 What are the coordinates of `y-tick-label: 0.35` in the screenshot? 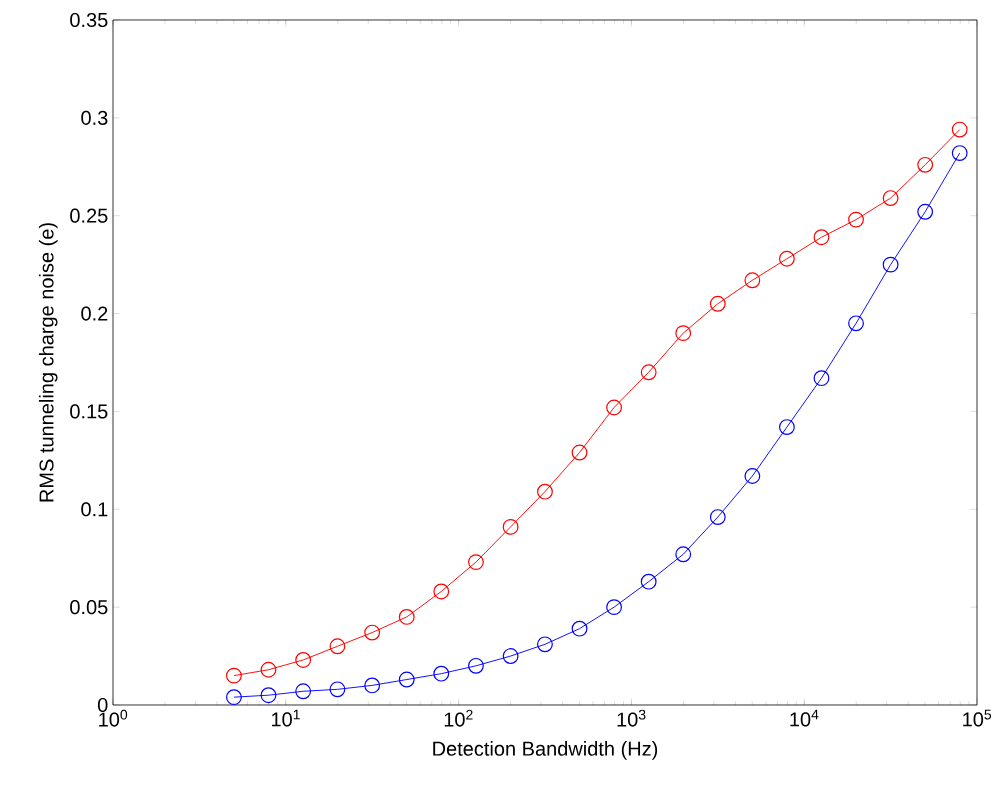 It's located at (89, 20).